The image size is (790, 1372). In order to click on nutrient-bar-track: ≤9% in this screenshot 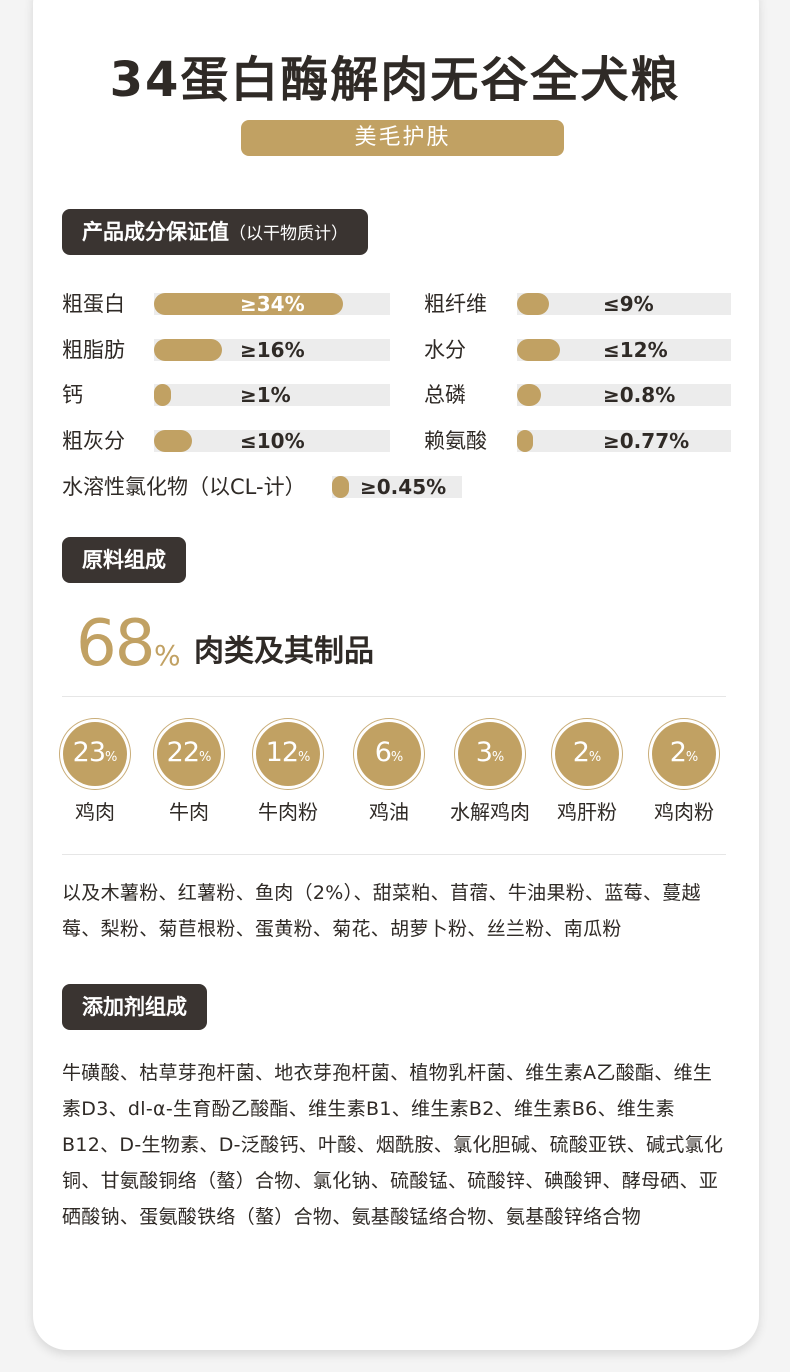, I will do `click(624, 304)`.